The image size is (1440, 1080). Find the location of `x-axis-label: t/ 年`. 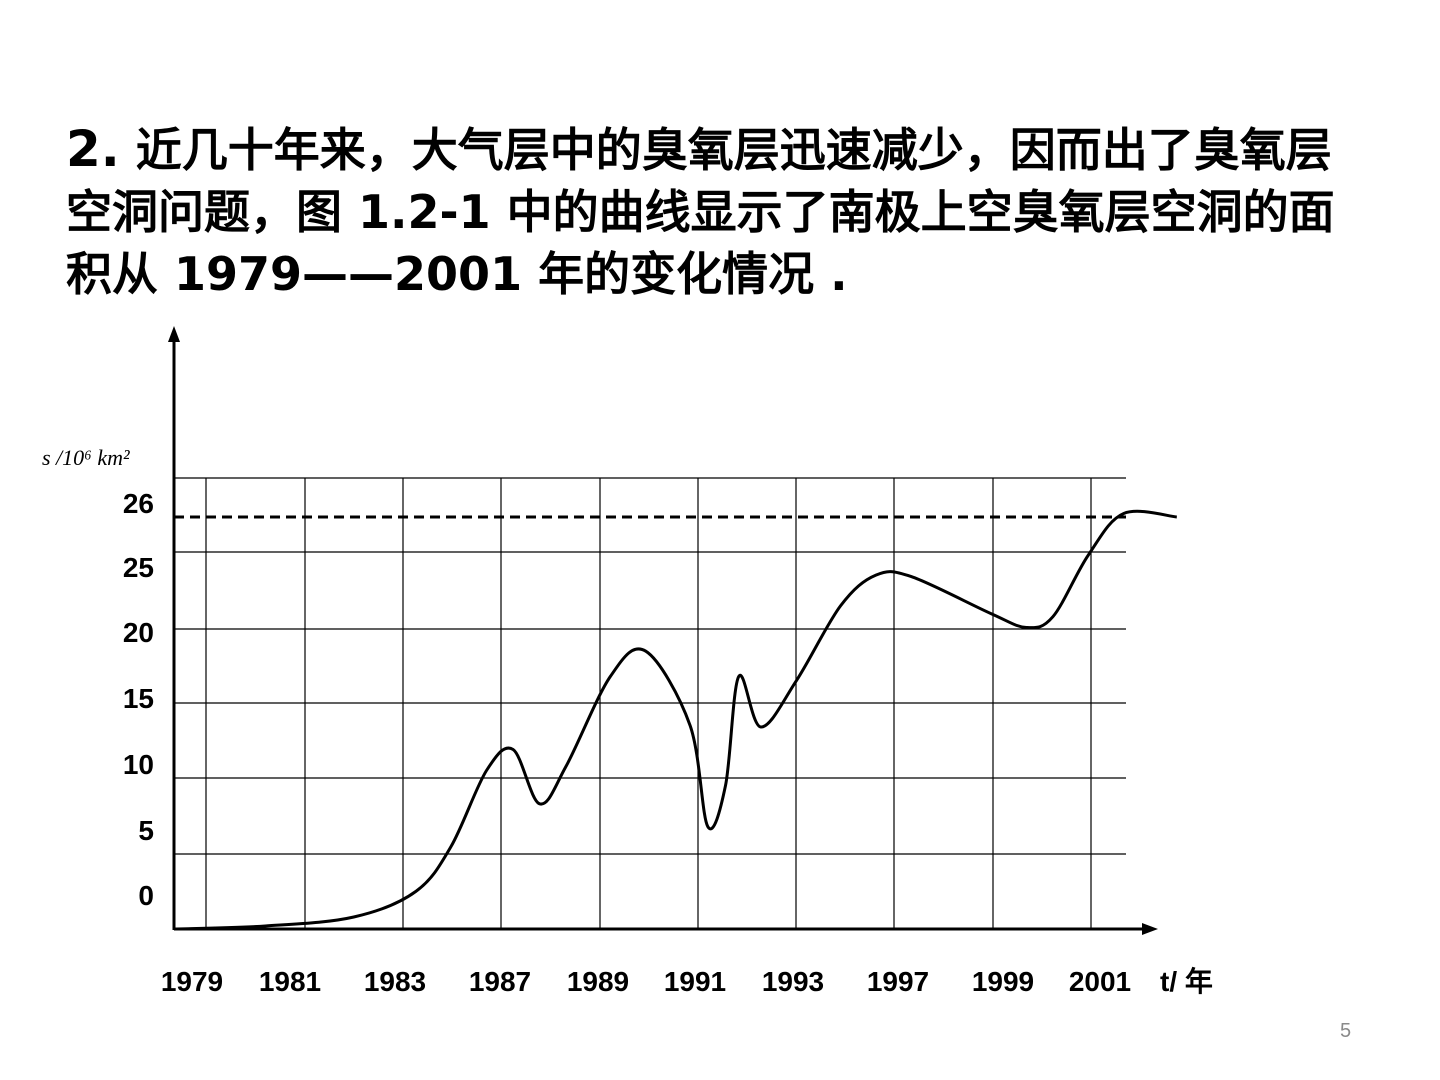

x-axis-label: t/ 年 is located at coordinates (1186, 981).